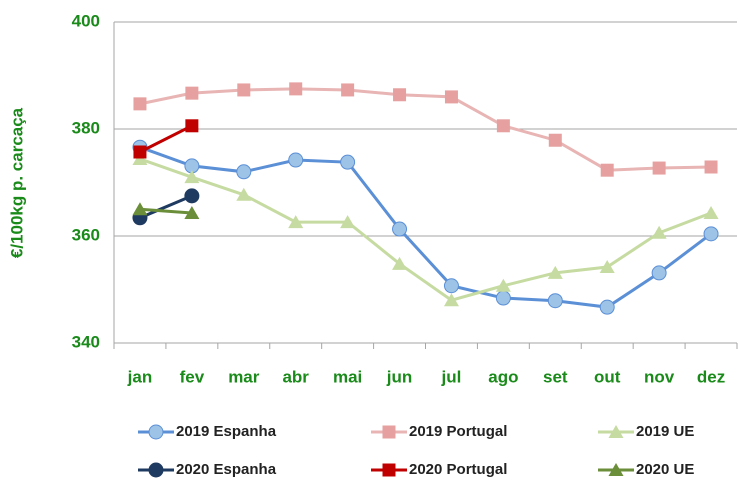 Image resolution: width=738 pixels, height=485 pixels. What do you see at coordinates (555, 376) in the screenshot?
I see `x-tick-label: set` at bounding box center [555, 376].